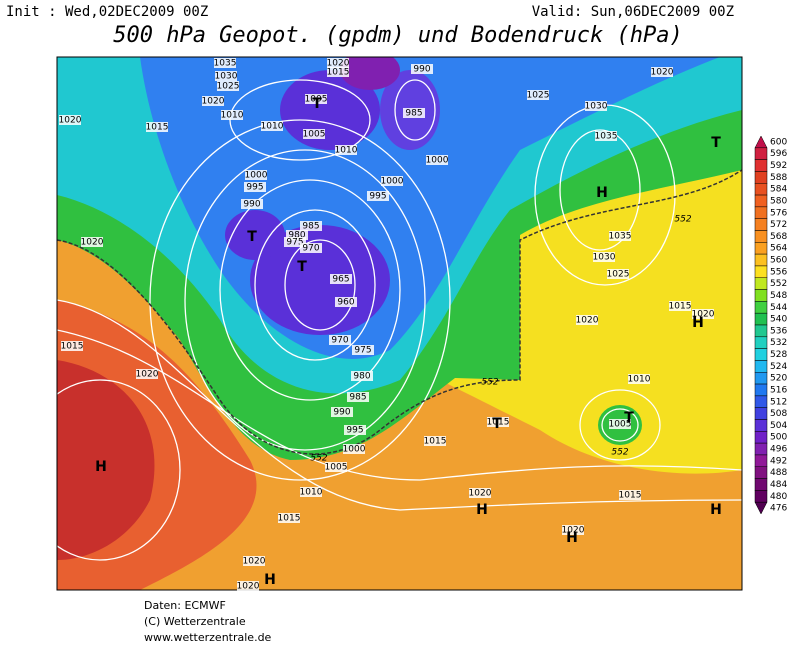 The width and height of the screenshot is (790, 652). I want to click on colorbar-label: 492, so click(778, 461).